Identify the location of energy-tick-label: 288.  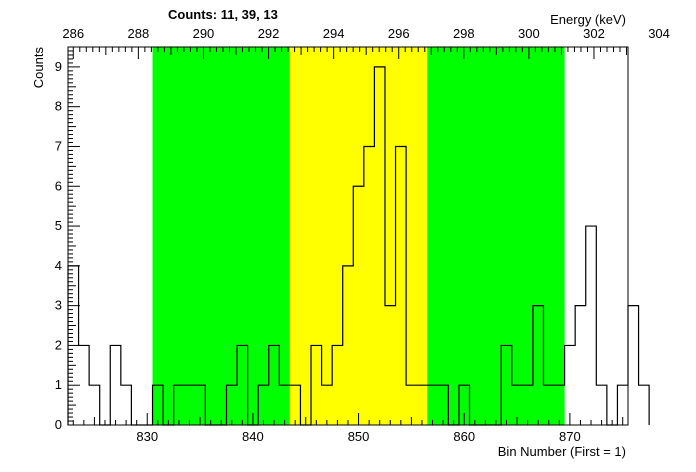
(139, 33).